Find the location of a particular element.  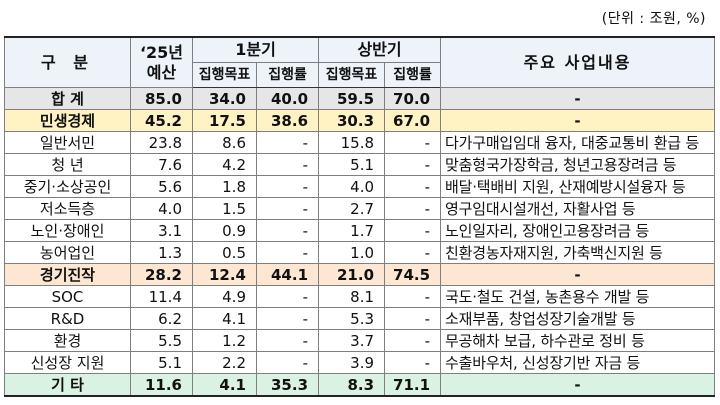

header-half-target: 집행목표 is located at coordinates (352, 75).